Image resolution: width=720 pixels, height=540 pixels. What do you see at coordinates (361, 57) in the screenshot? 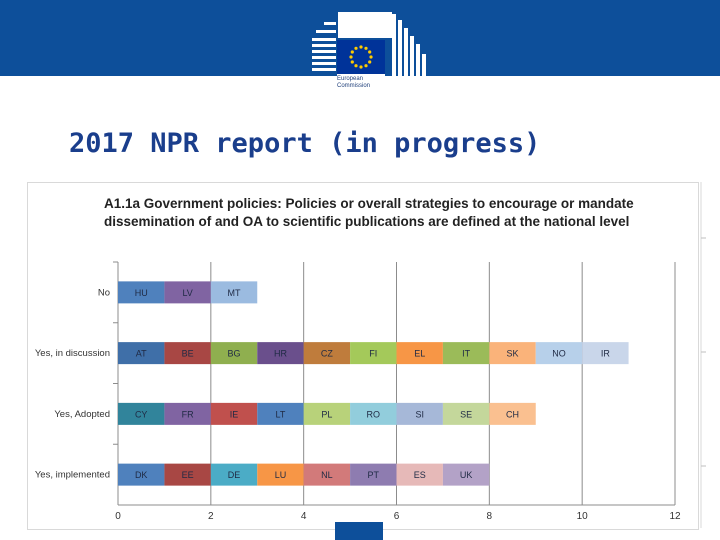
I see `eu-stars` at bounding box center [361, 57].